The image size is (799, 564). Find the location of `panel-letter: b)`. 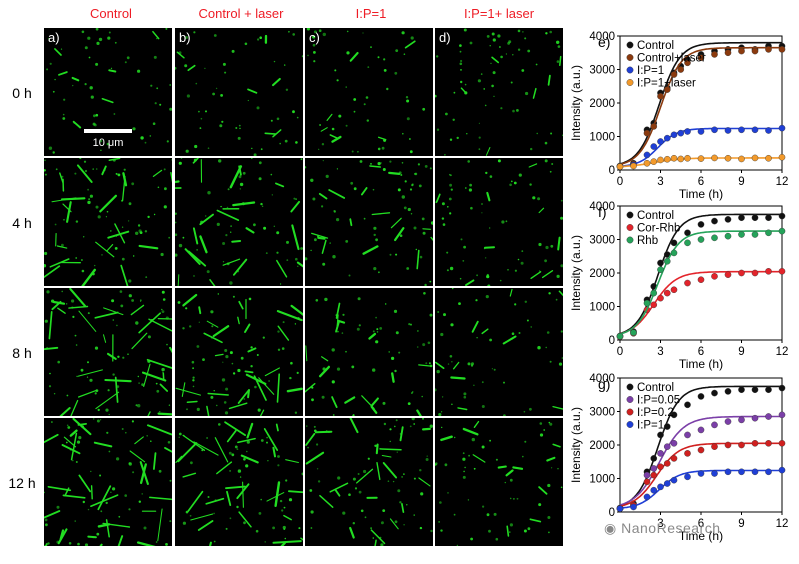

panel-letter: b) is located at coordinates (185, 37).